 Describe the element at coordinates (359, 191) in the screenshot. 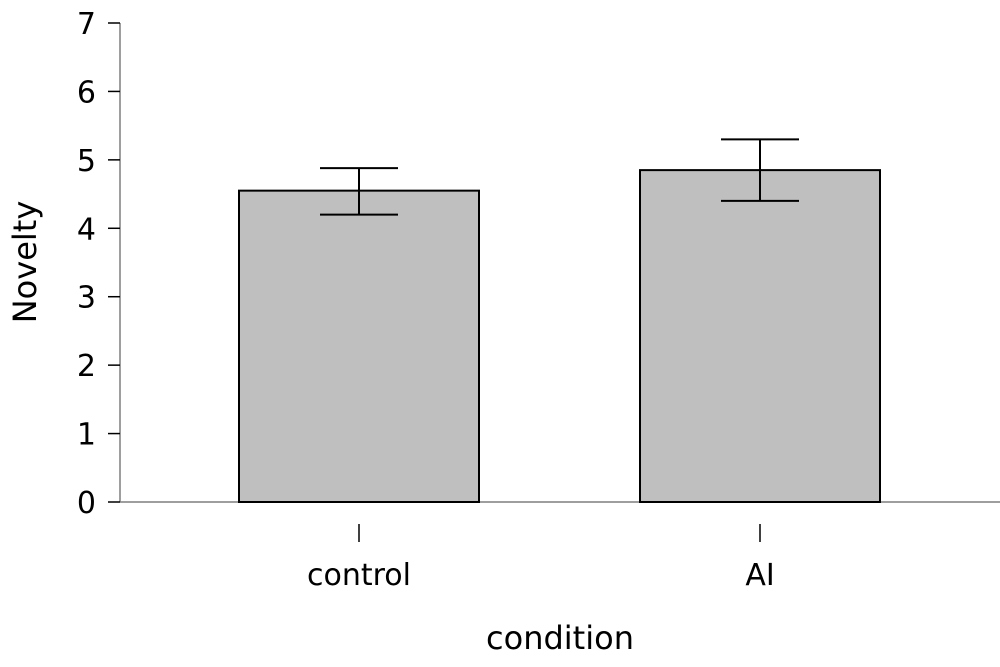

I see `error-bar-control` at that location.